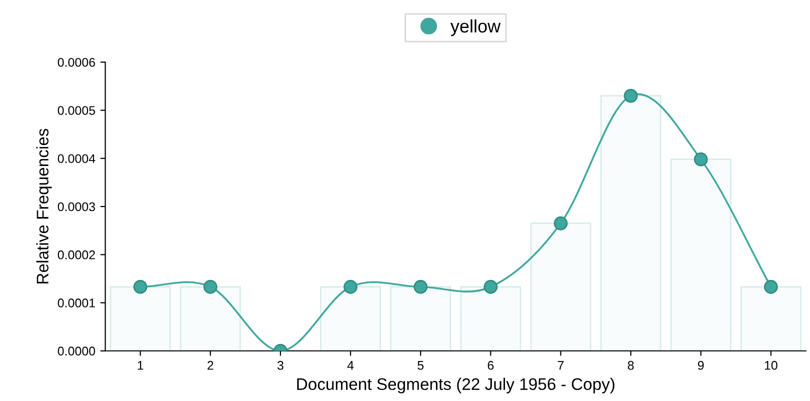 This screenshot has height=401, width=810. I want to click on x-tick-label: 8, so click(631, 365).